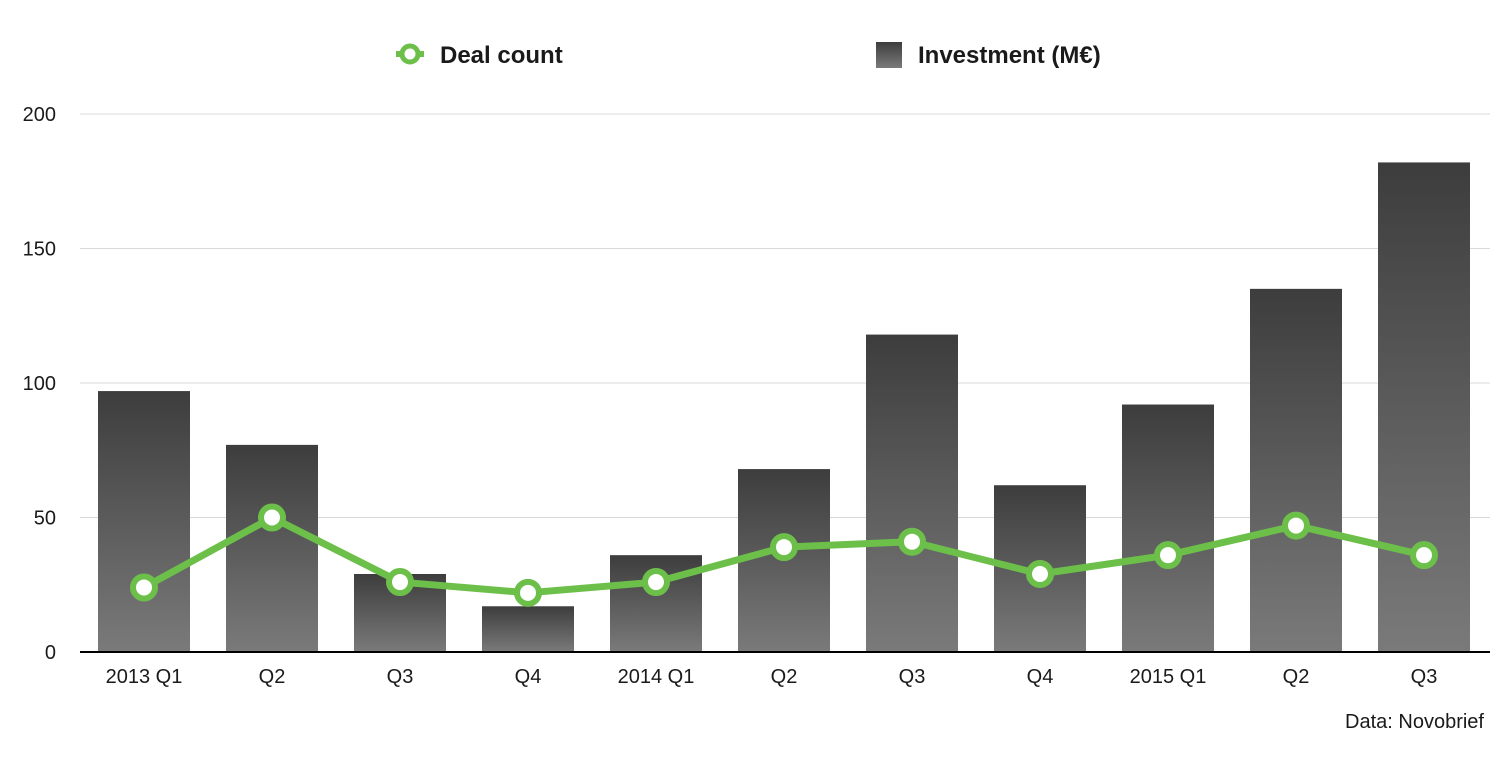  I want to click on y-tick-label-0: 0, so click(50, 653).